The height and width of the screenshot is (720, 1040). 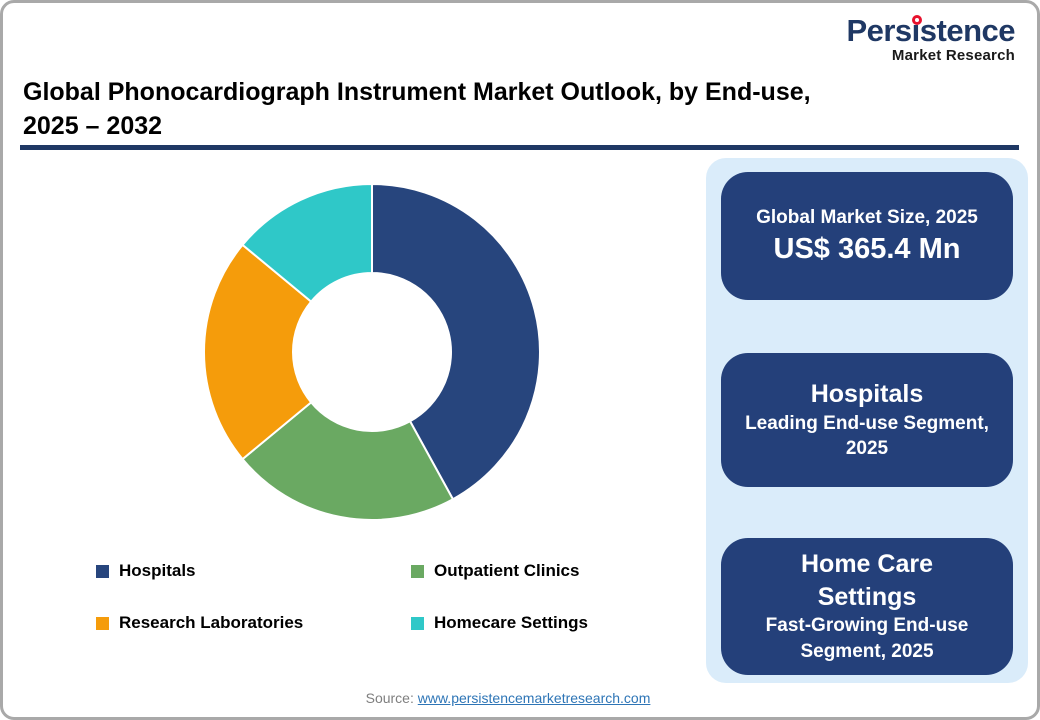 What do you see at coordinates (253, 571) in the screenshot?
I see `legend-item-hospitals: Hospitals` at bounding box center [253, 571].